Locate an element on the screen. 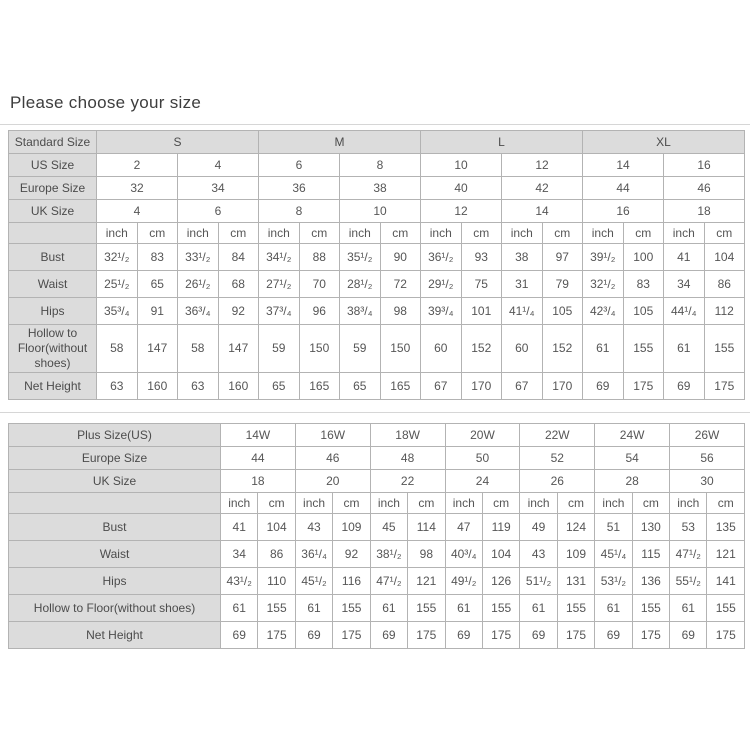  cell: 29¹/₂ is located at coordinates (441, 284).